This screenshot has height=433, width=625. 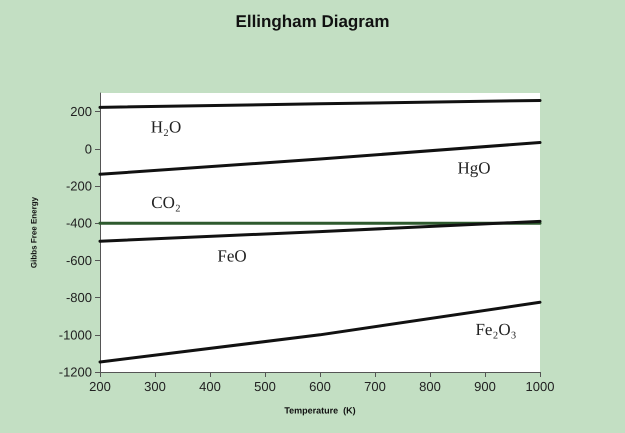 What do you see at coordinates (430, 386) in the screenshot?
I see `x-tick-label: 800` at bounding box center [430, 386].